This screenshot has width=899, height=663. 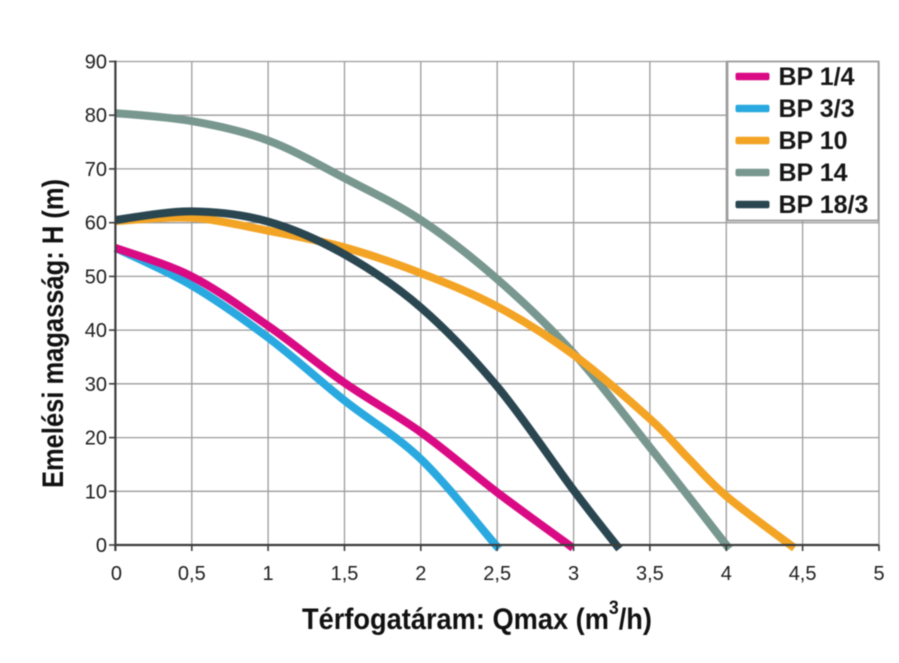 What do you see at coordinates (96, 331) in the screenshot?
I see `svg-text: 40` at bounding box center [96, 331].